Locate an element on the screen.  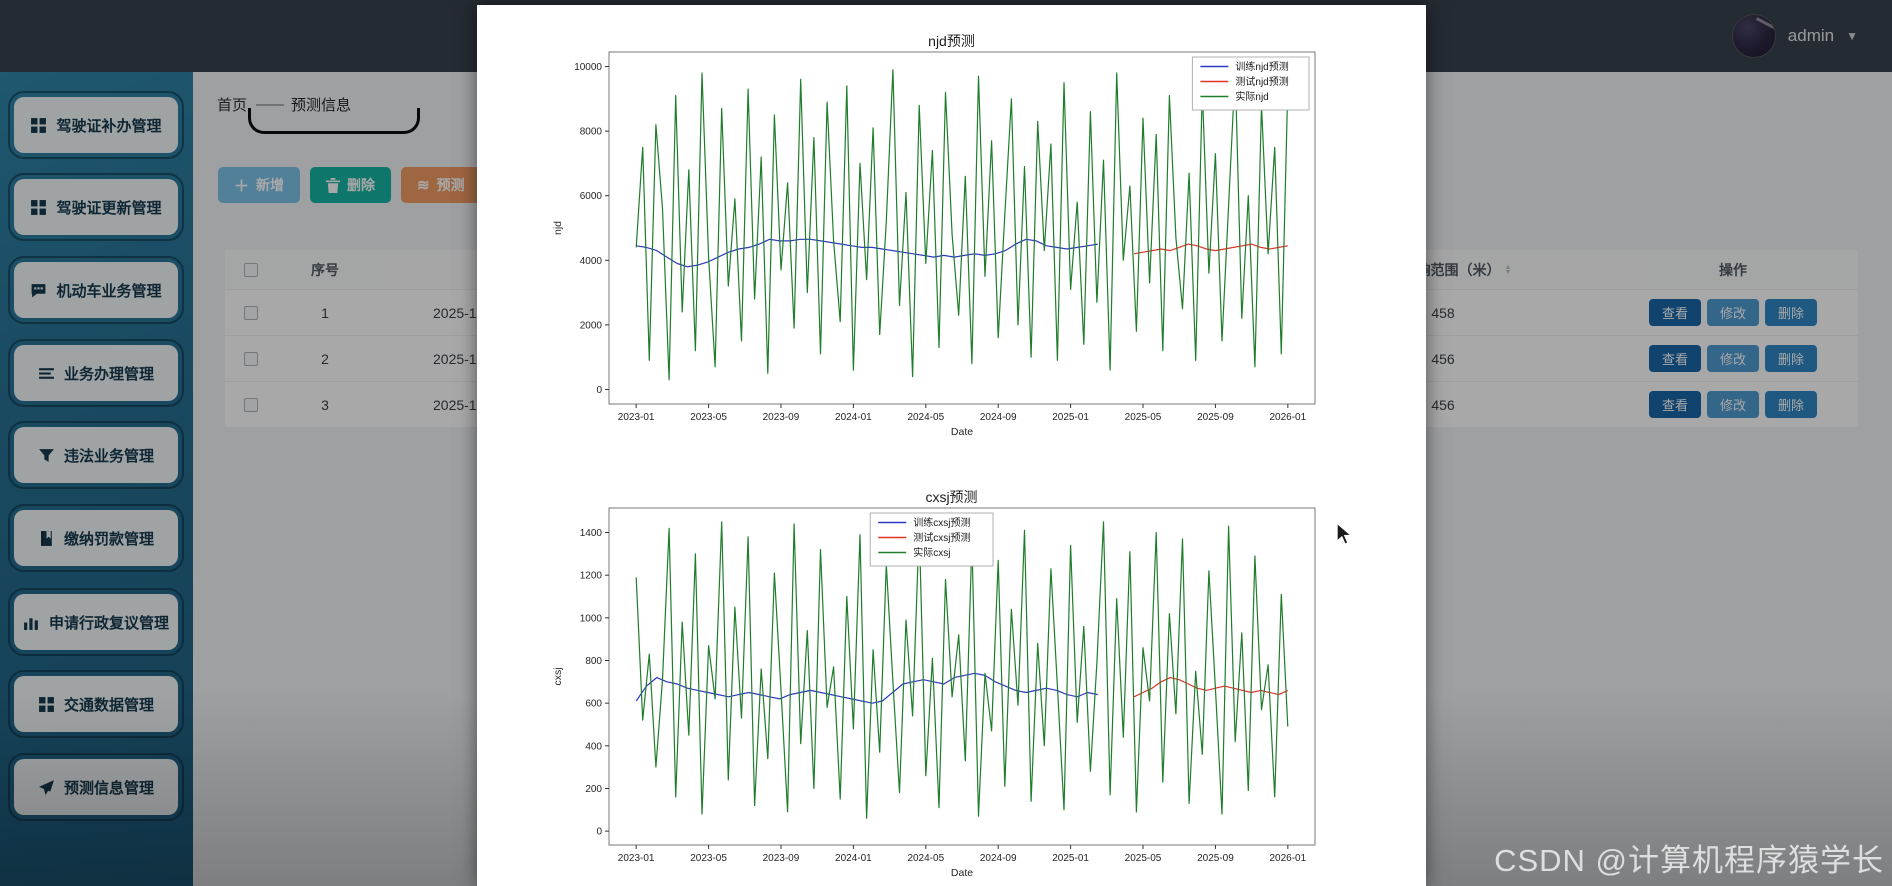
svg-text: 2025-09 is located at coordinates (1215, 417).